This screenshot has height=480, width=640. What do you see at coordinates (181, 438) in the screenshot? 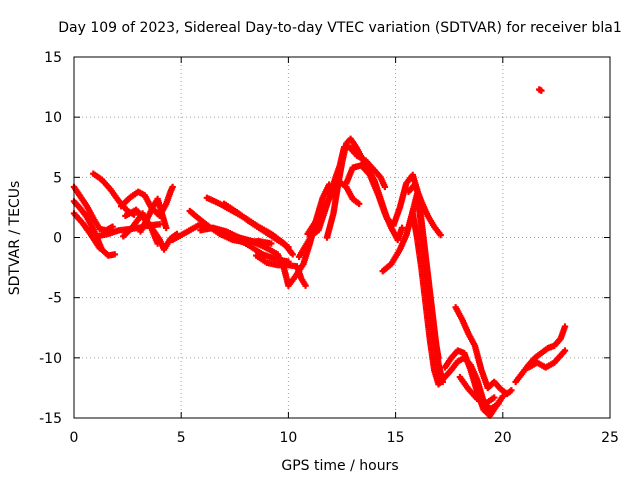
I see `x-tick-label: 5` at bounding box center [181, 438].